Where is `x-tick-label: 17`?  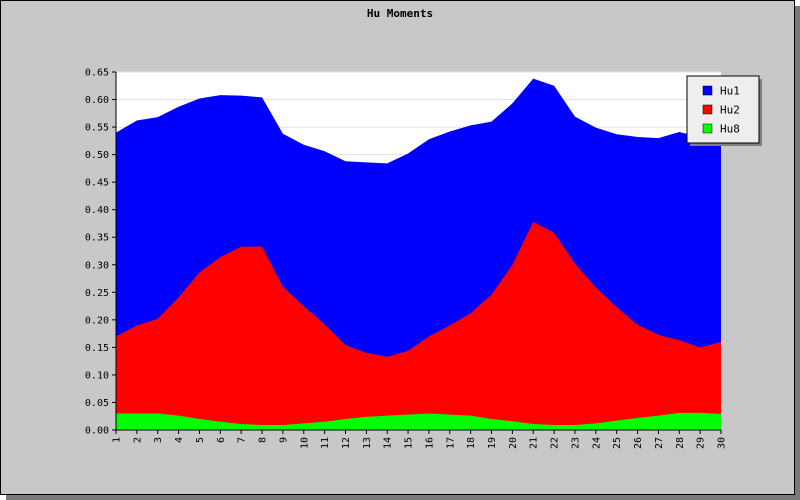
x-tick-label: 17 is located at coordinates (450, 443).